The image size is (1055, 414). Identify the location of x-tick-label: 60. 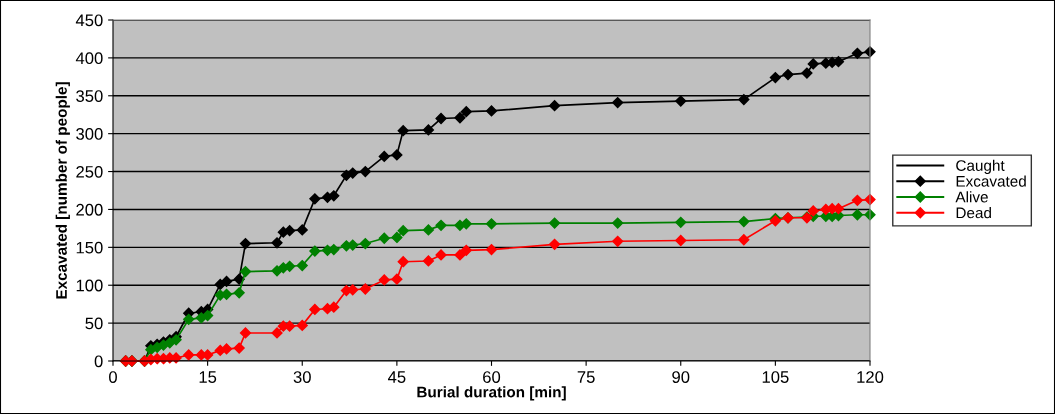
(492, 377).